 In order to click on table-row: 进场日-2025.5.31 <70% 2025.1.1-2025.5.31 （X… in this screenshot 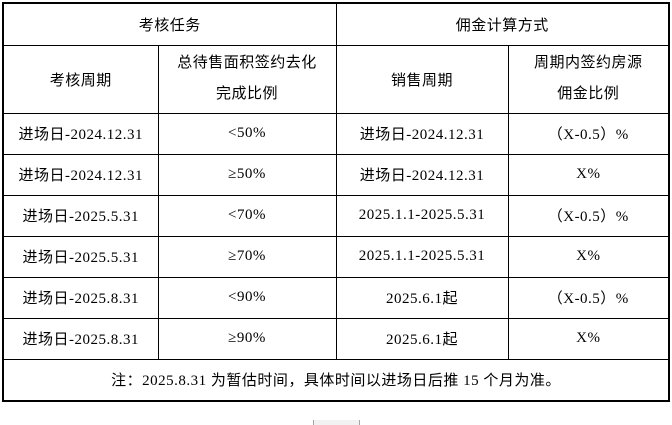, I will do `click(336, 215)`.